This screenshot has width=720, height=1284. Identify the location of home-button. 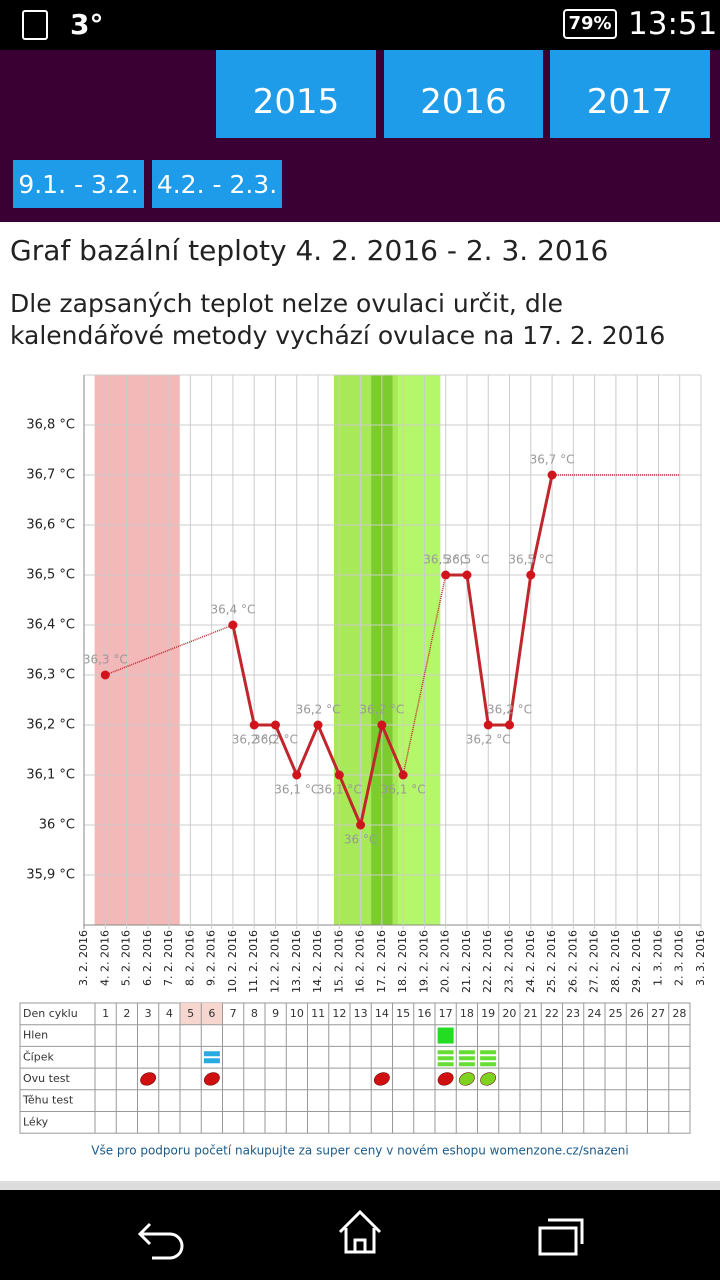
(360, 1231).